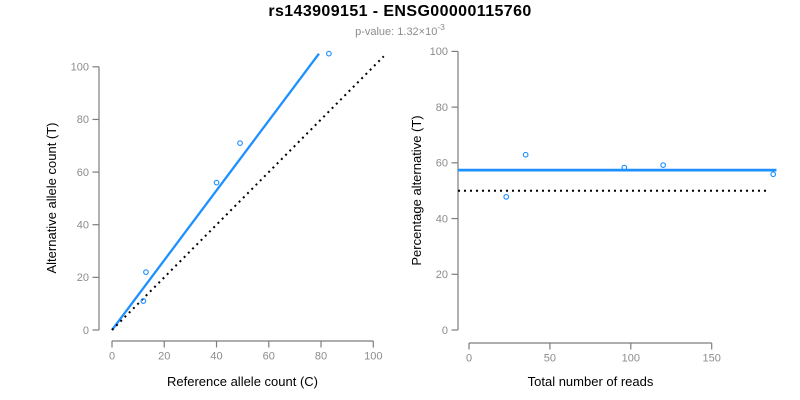  What do you see at coordinates (591, 381) in the screenshot?
I see `right-x-axis-title: Total number of reads` at bounding box center [591, 381].